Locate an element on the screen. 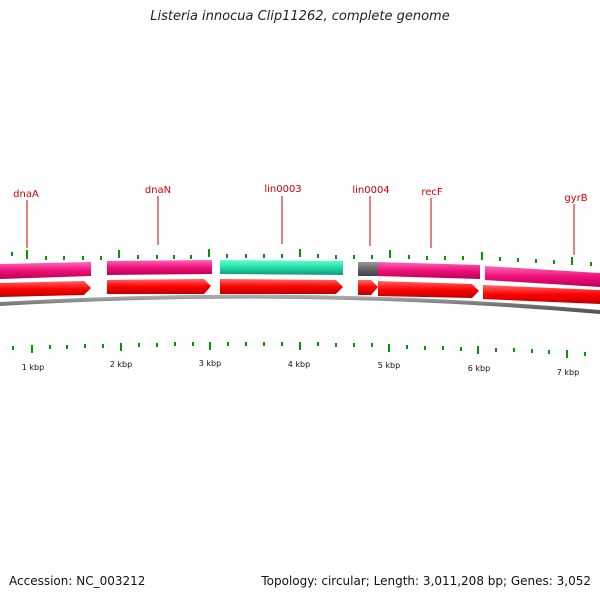 This screenshot has height=600, width=600. scale-label-5kbp: 5 kbp is located at coordinates (389, 365).